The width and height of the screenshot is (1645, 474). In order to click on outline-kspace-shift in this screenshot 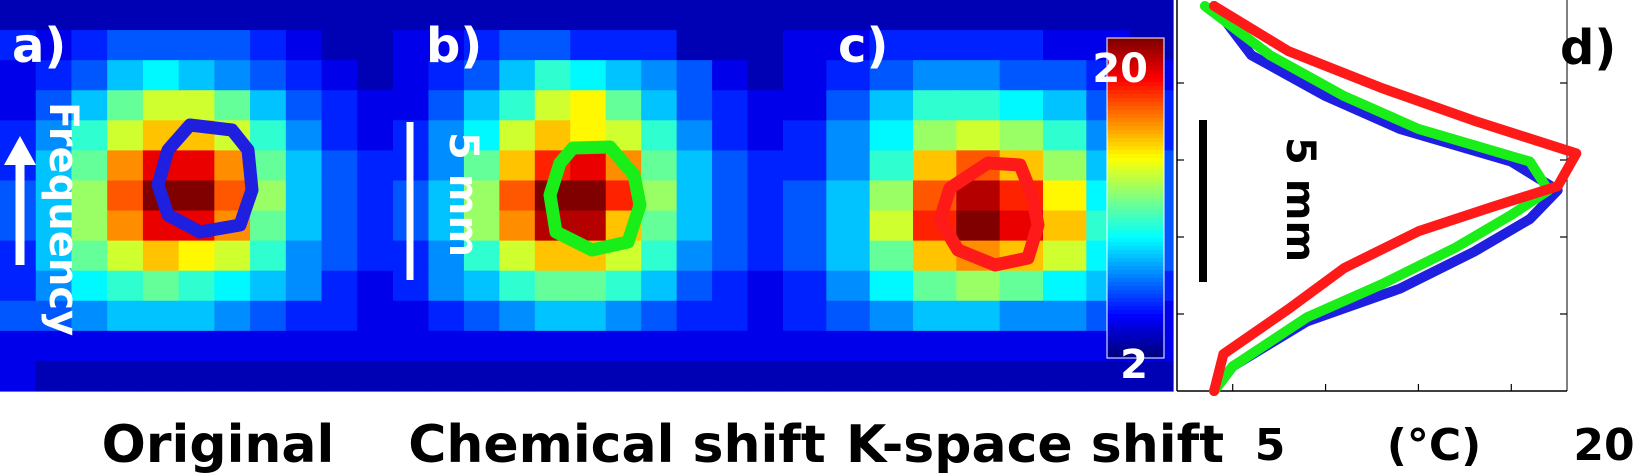, I will do `click(989, 214)`.